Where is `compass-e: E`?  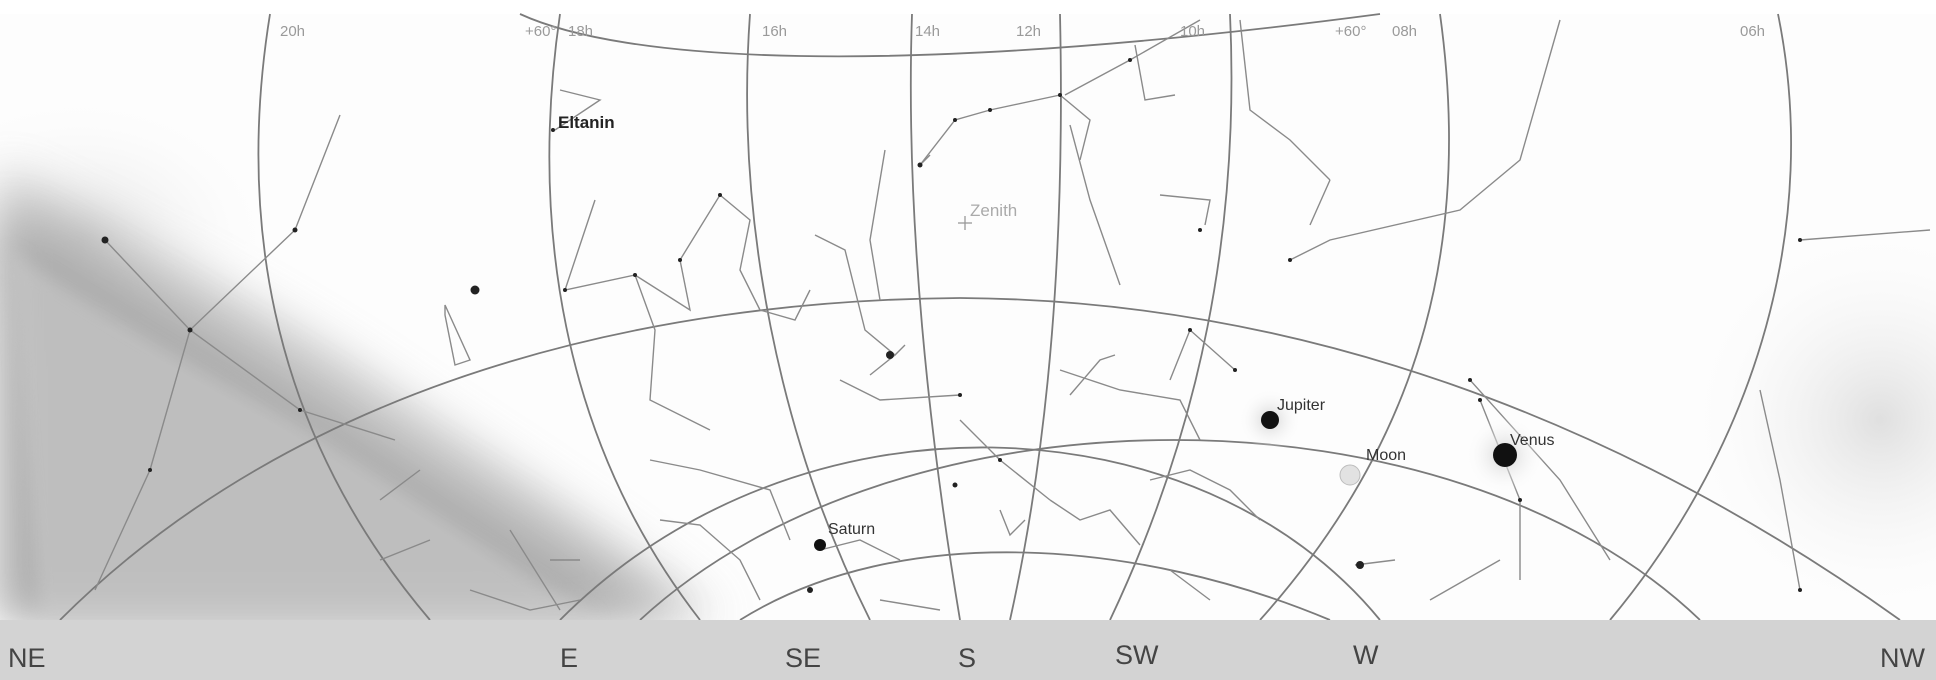
compass-e: E is located at coordinates (569, 658).